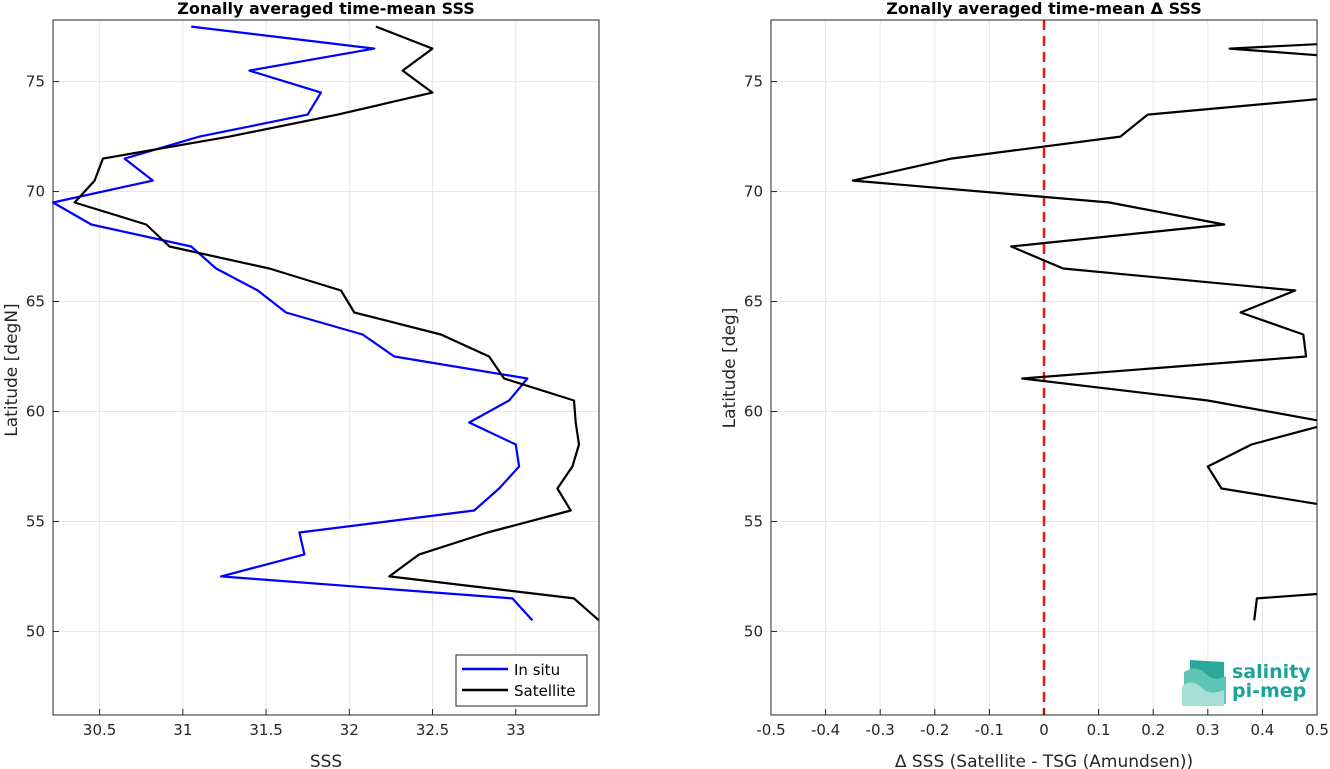 The height and width of the screenshot is (769, 1330). I want to click on x-axis-label: SSS, so click(326, 760).